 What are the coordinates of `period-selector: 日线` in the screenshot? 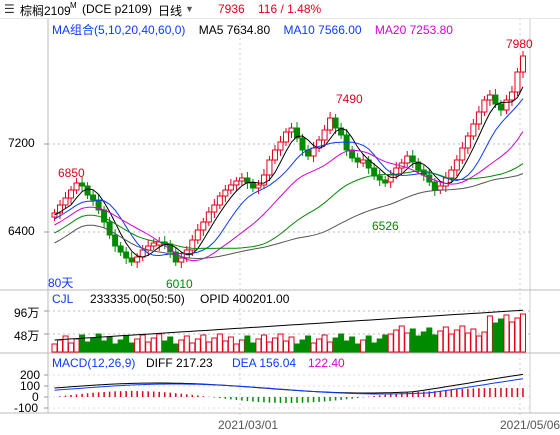 It's located at (170, 11).